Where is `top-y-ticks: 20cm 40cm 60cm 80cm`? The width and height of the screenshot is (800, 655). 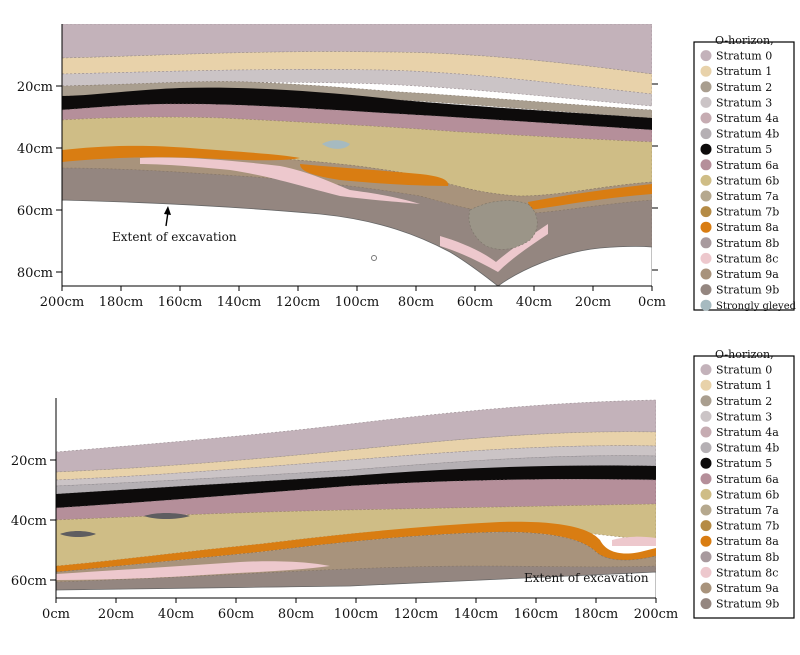 top-y-ticks: 20cm 40cm 60cm 80cm is located at coordinates (39, 180).